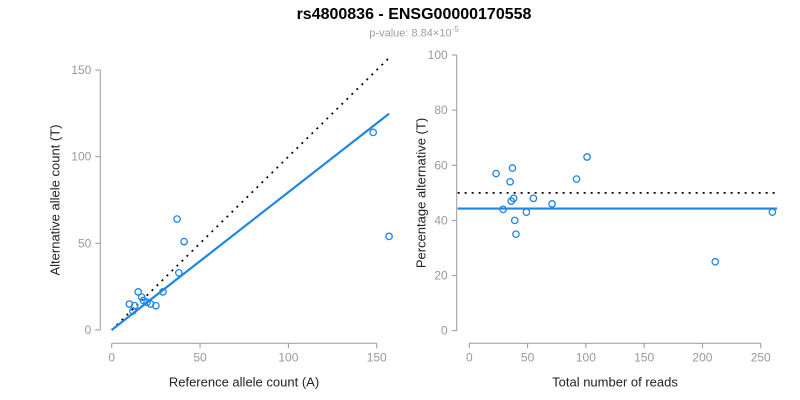  Describe the element at coordinates (85, 243) in the screenshot. I see `y-tick-label: 50` at that location.